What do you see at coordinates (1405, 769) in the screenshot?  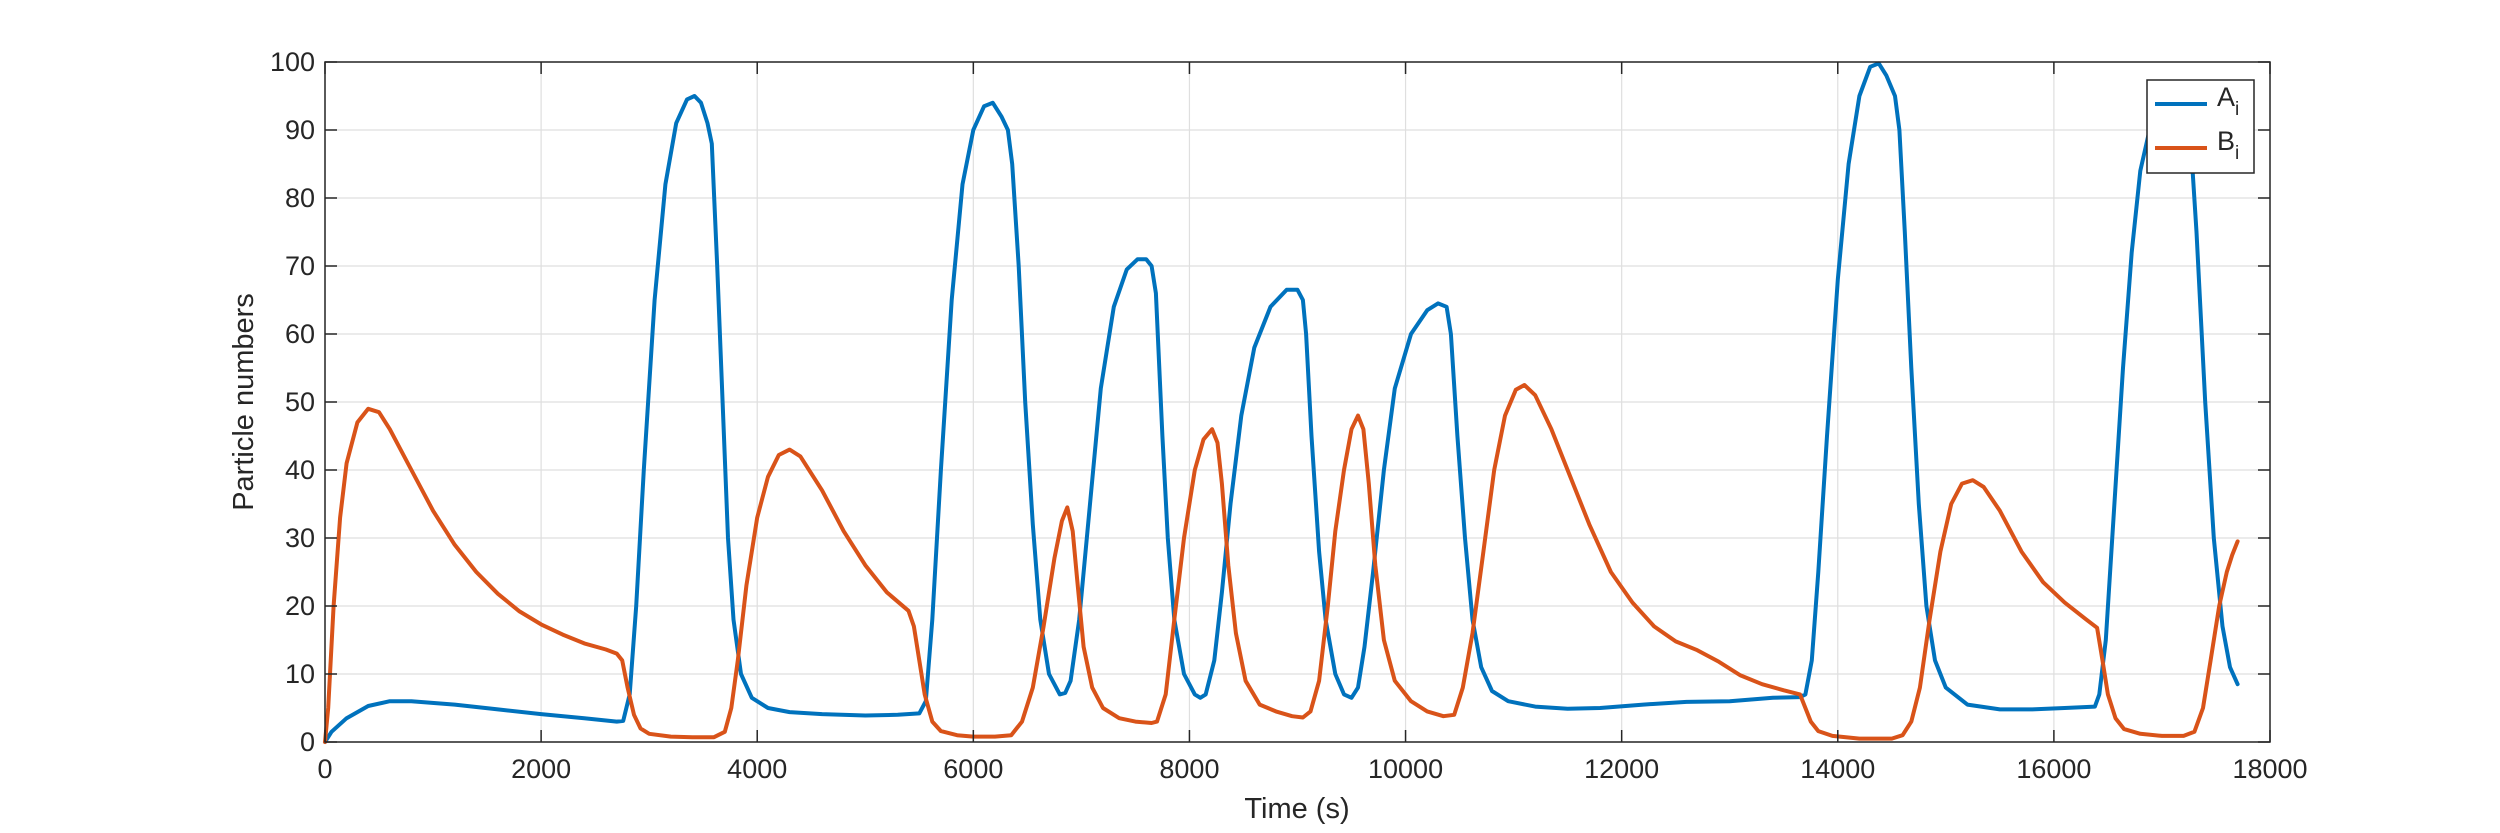 I see `x-tick-label: 10000` at bounding box center [1405, 769].